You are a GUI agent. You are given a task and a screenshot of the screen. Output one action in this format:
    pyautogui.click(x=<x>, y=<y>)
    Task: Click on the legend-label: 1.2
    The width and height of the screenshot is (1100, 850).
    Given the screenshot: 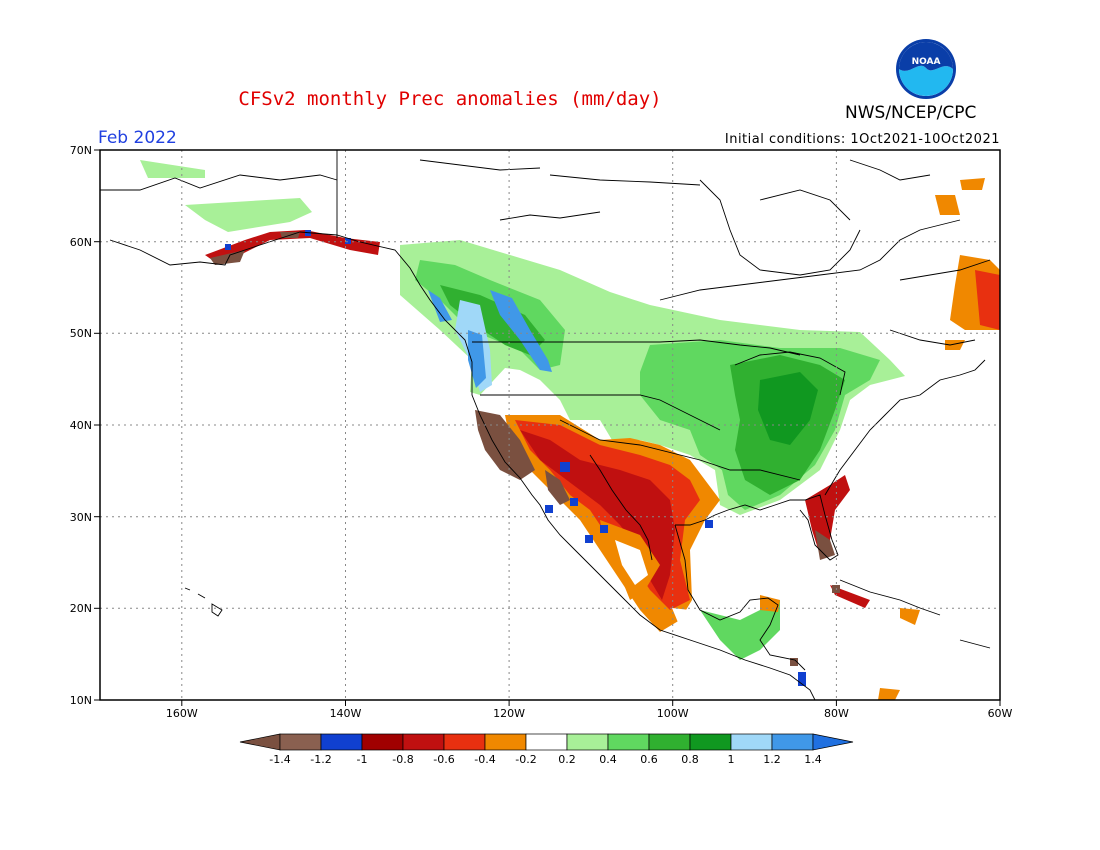 What is the action you would take?
    pyautogui.click(x=772, y=759)
    